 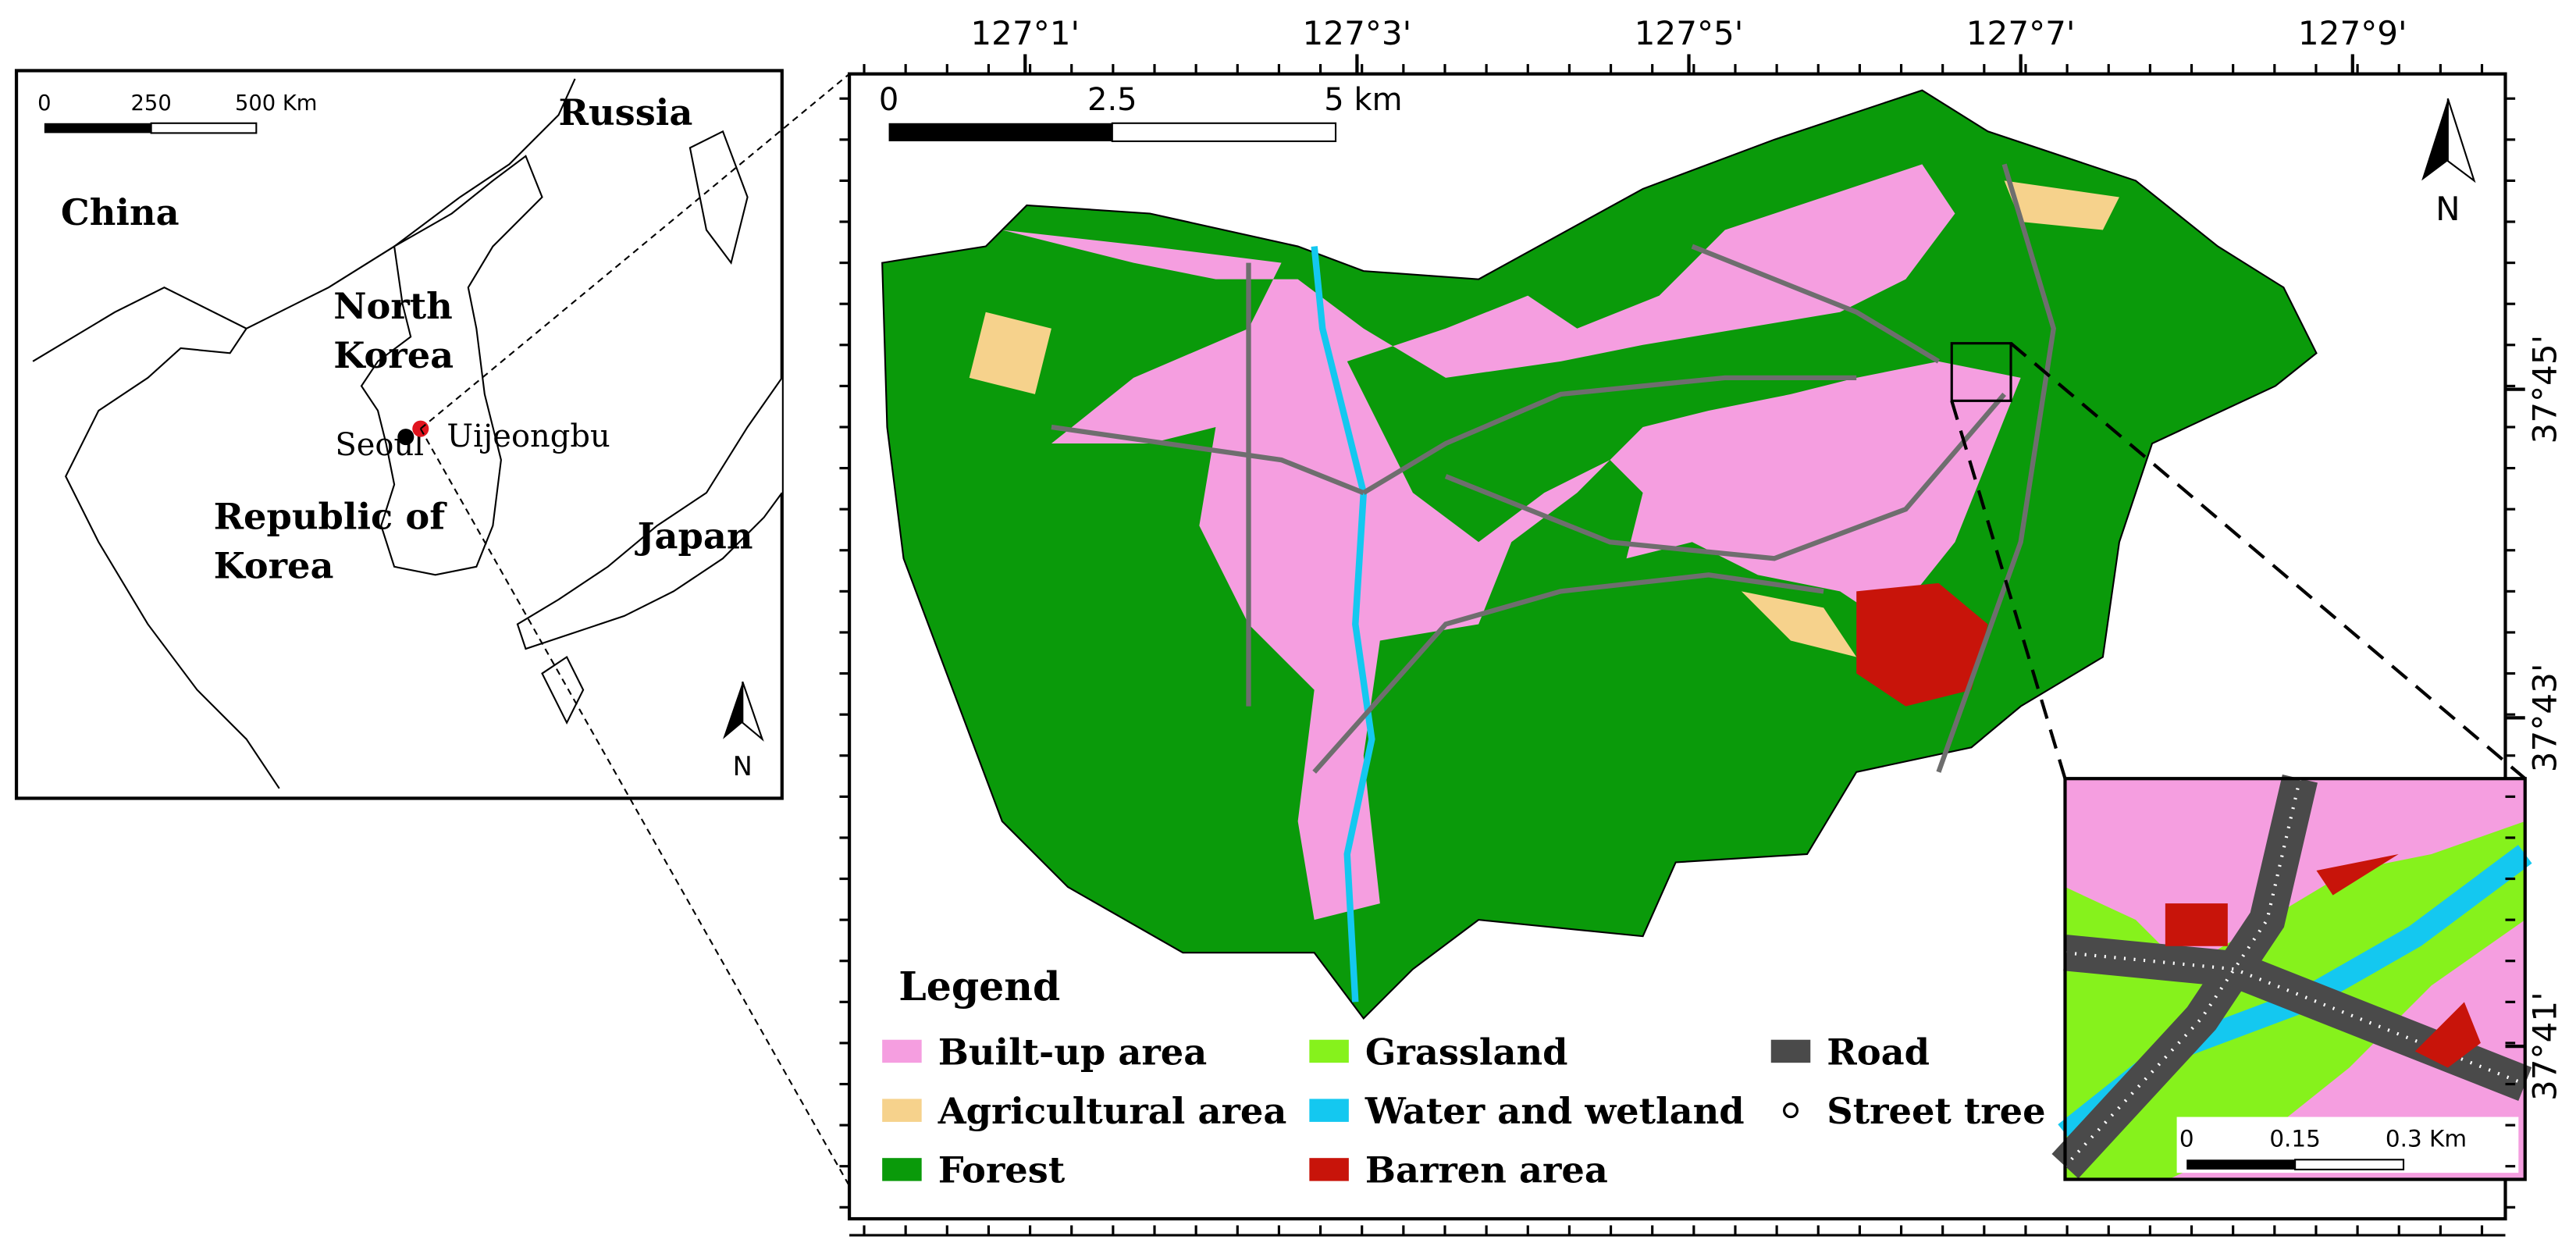 I want to click on zoom-inset: 0 0.15 0.3 Km, so click(x=2291, y=977).